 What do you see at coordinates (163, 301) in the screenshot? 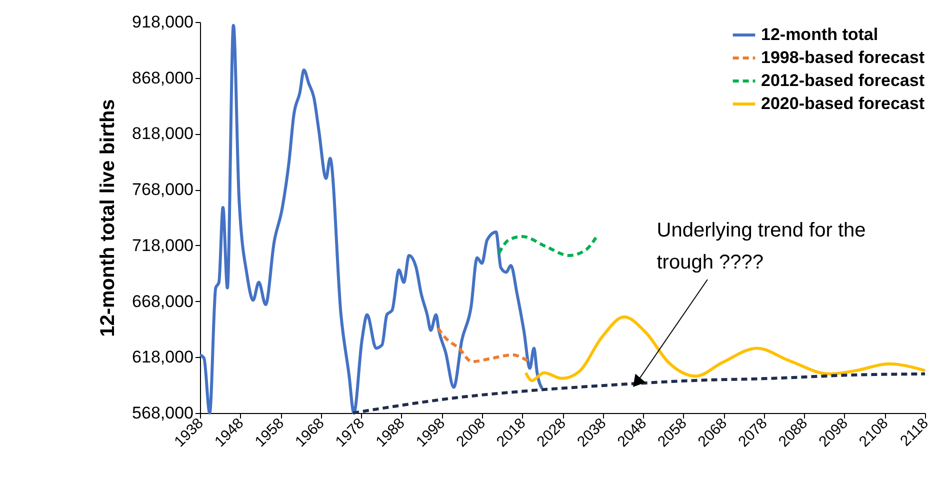
I see `y-tick-label: 668,000` at bounding box center [163, 301].